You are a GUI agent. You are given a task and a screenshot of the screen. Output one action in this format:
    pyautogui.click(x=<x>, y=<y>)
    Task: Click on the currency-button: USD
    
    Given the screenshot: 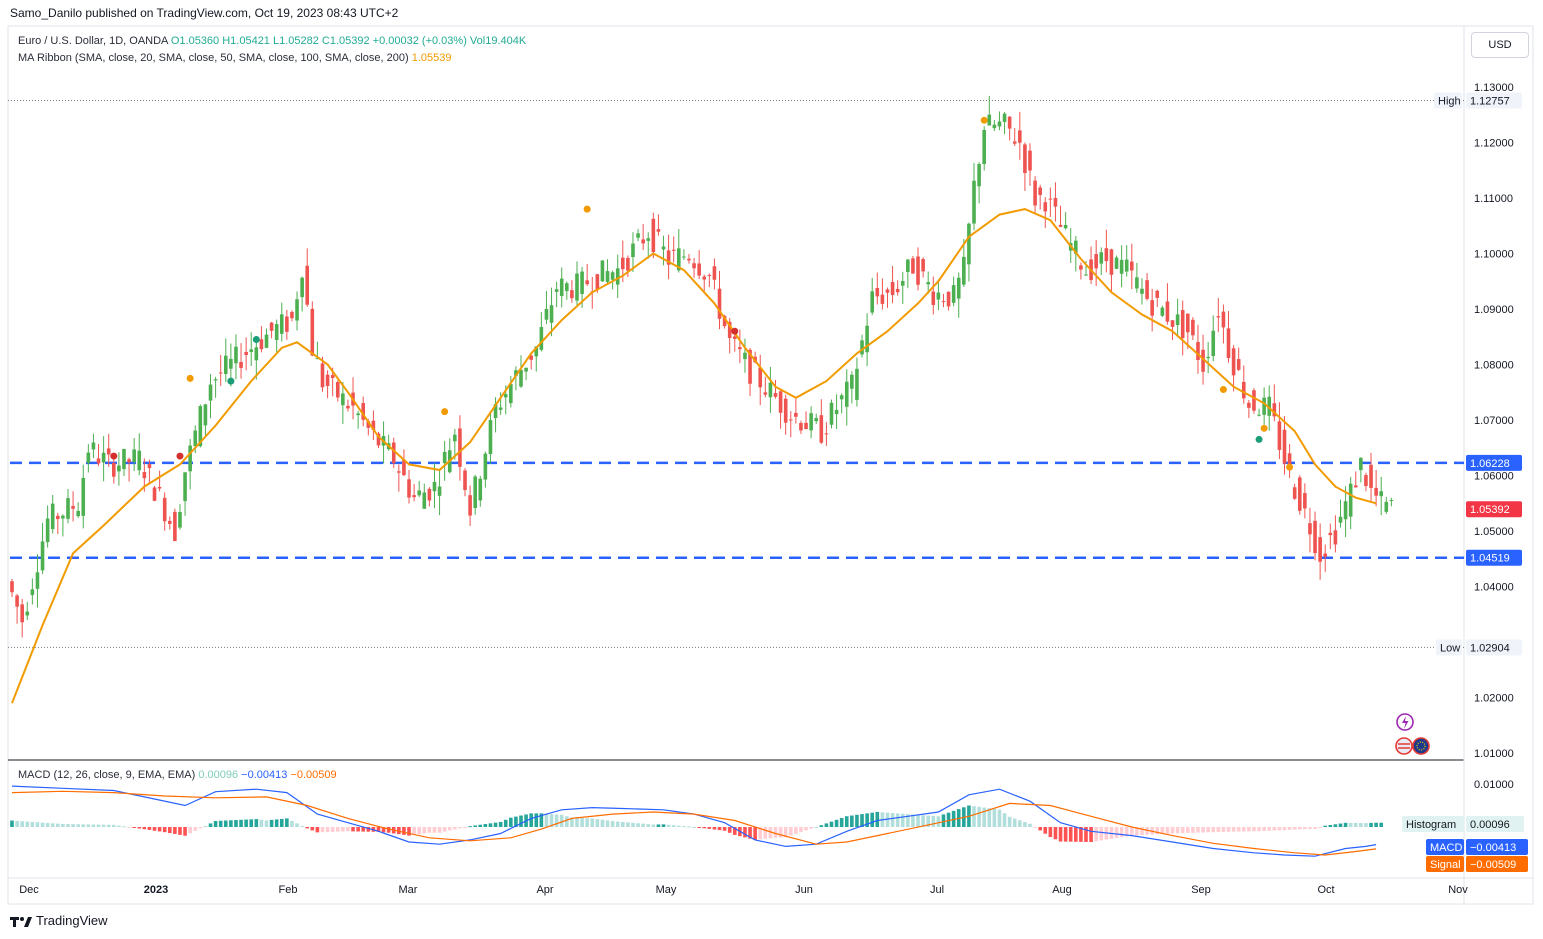 What is the action you would take?
    pyautogui.click(x=1500, y=45)
    